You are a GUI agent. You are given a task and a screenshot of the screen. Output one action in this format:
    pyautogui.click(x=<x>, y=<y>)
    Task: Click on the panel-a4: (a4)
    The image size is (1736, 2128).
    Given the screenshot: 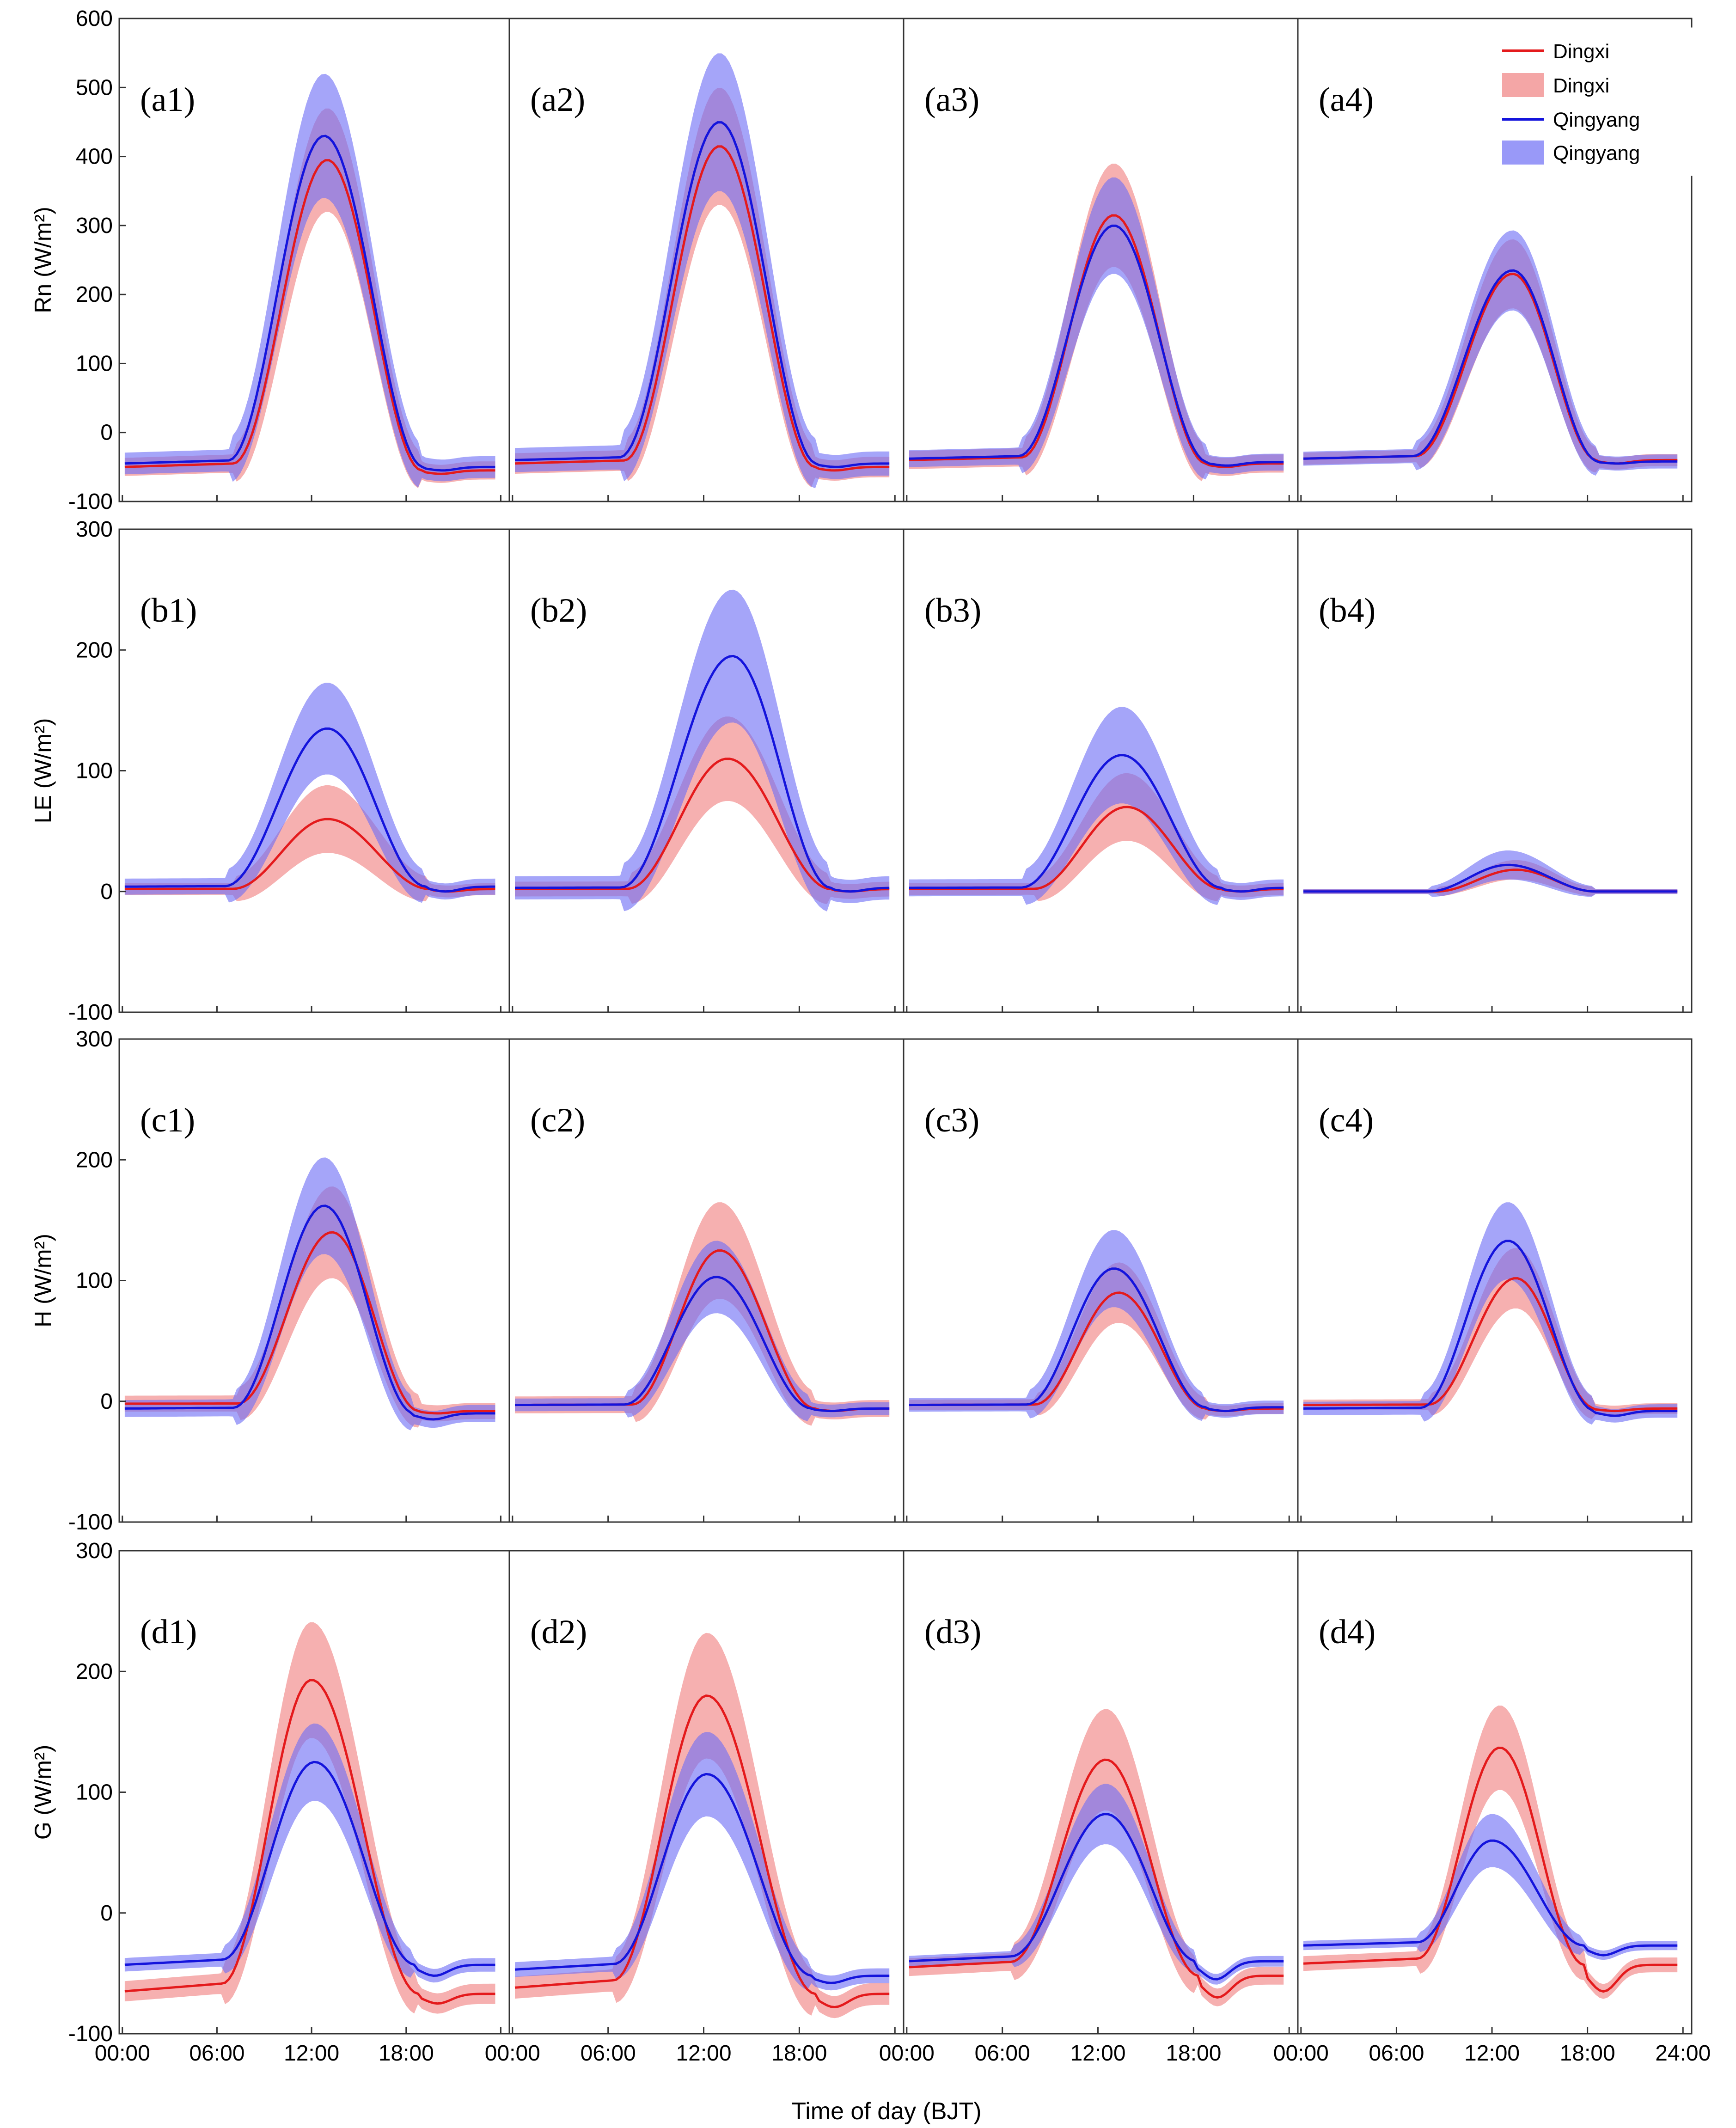 What is the action you would take?
    pyautogui.click(x=1495, y=260)
    